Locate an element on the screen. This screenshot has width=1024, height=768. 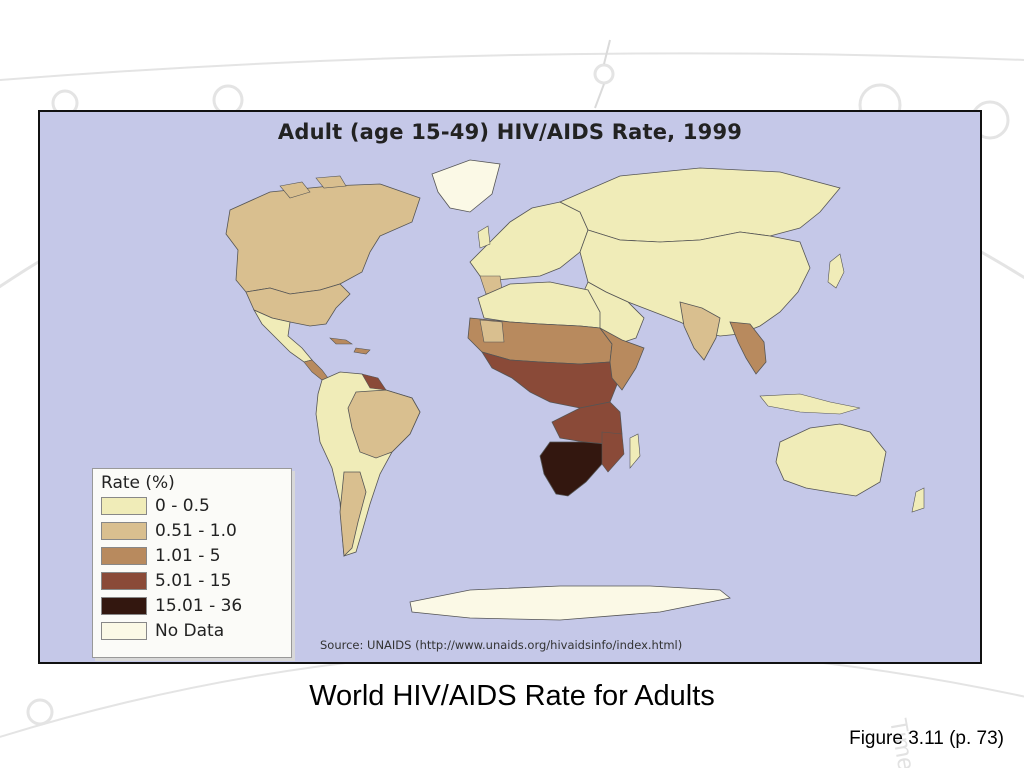
legend-item: No Data is located at coordinates (194, 631).